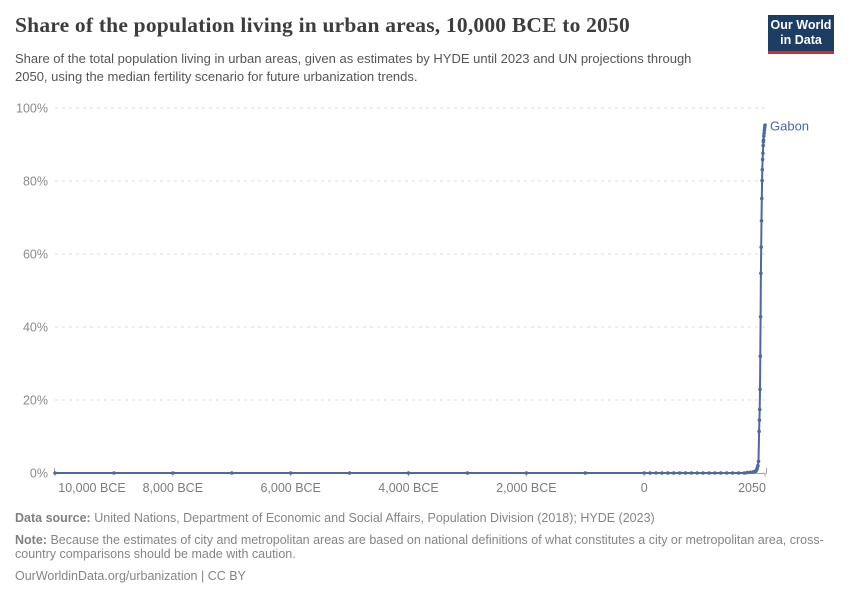  Describe the element at coordinates (644, 488) in the screenshot. I see `x-axis-tick-label: 0` at that location.